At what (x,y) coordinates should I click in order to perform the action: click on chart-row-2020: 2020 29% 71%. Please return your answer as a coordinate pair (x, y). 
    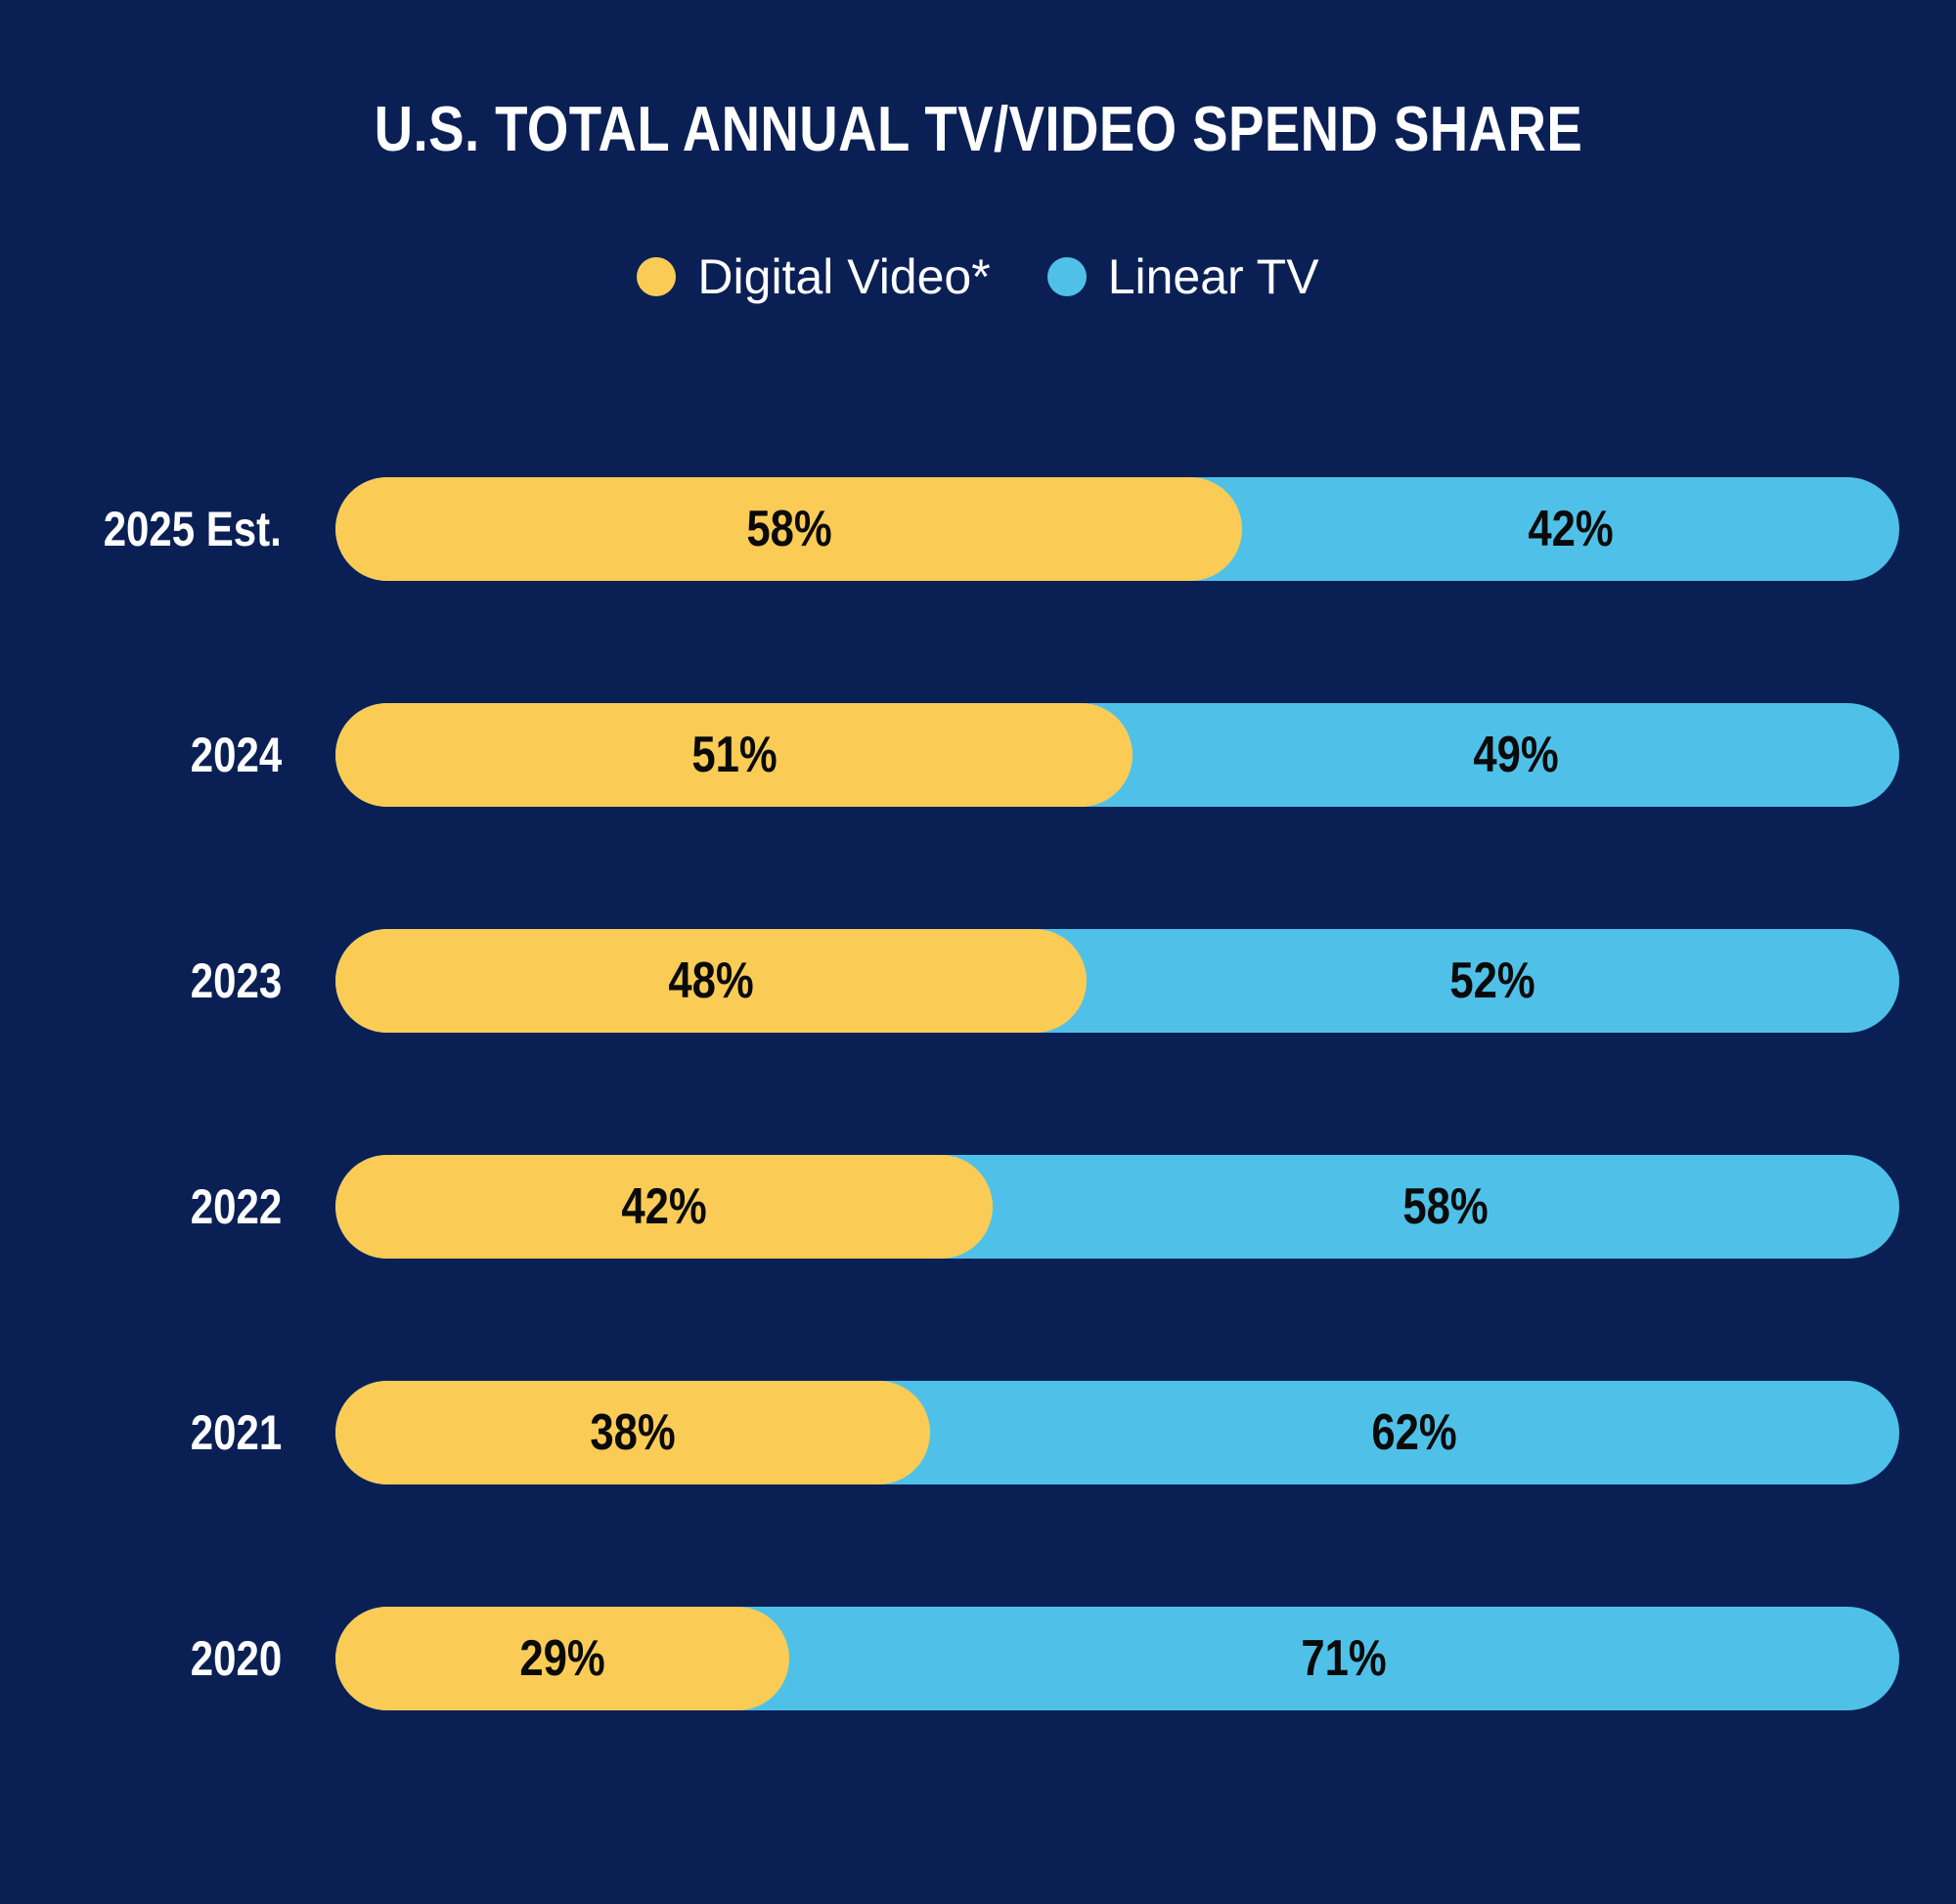
    Looking at the image, I should click on (978, 1658).